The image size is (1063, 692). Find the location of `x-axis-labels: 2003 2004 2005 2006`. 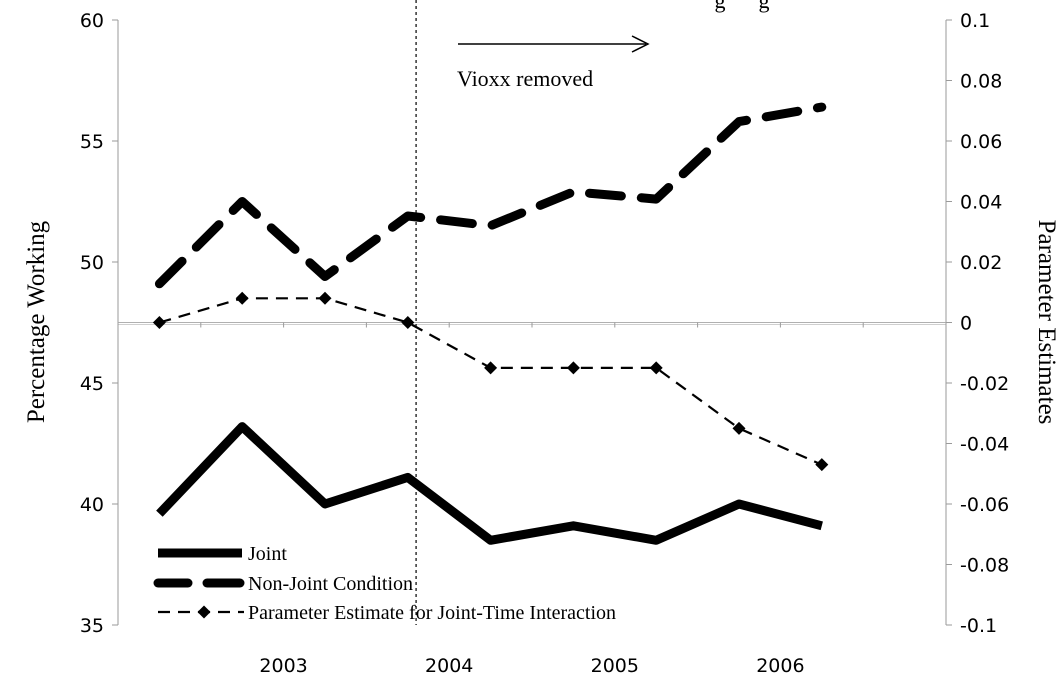

x-axis-labels: 2003 2004 2005 2006 is located at coordinates (531, 666).